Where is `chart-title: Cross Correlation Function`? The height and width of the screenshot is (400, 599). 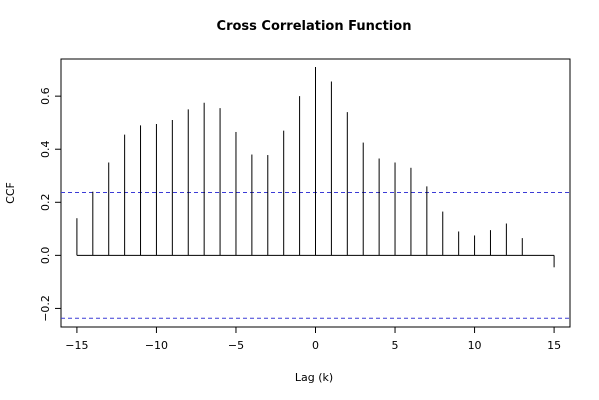
chart-title: Cross Correlation Function is located at coordinates (314, 26).